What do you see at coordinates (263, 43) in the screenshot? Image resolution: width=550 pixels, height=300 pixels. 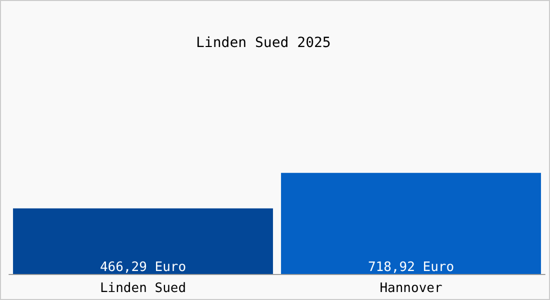 I see `chart-title: Linden Sued 2025` at bounding box center [263, 43].